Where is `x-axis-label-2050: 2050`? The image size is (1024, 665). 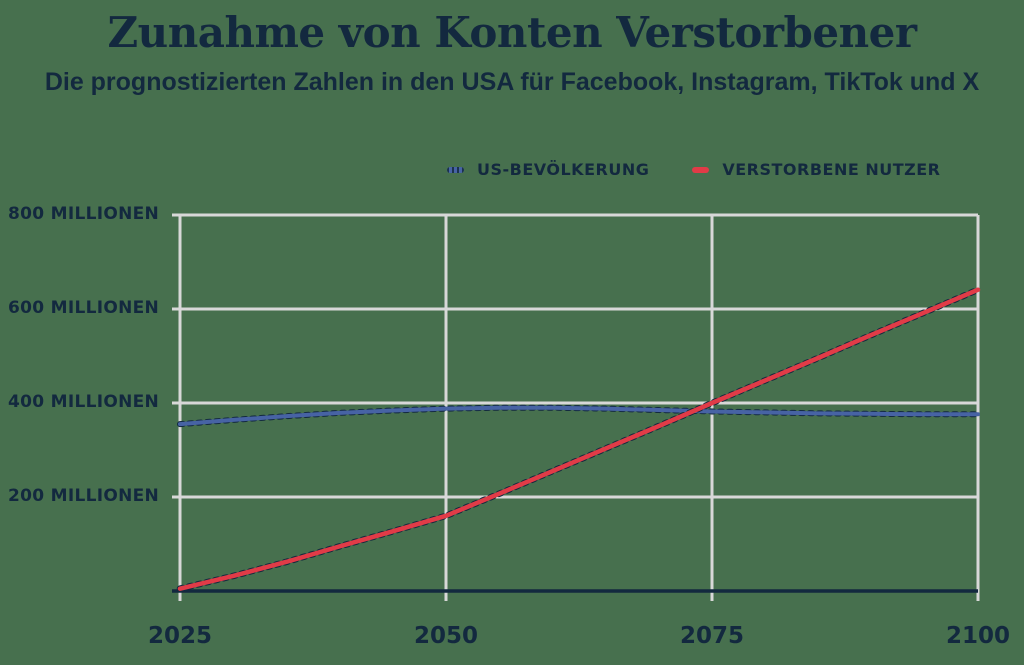
x-axis-label-2050: 2050 is located at coordinates (445, 636).